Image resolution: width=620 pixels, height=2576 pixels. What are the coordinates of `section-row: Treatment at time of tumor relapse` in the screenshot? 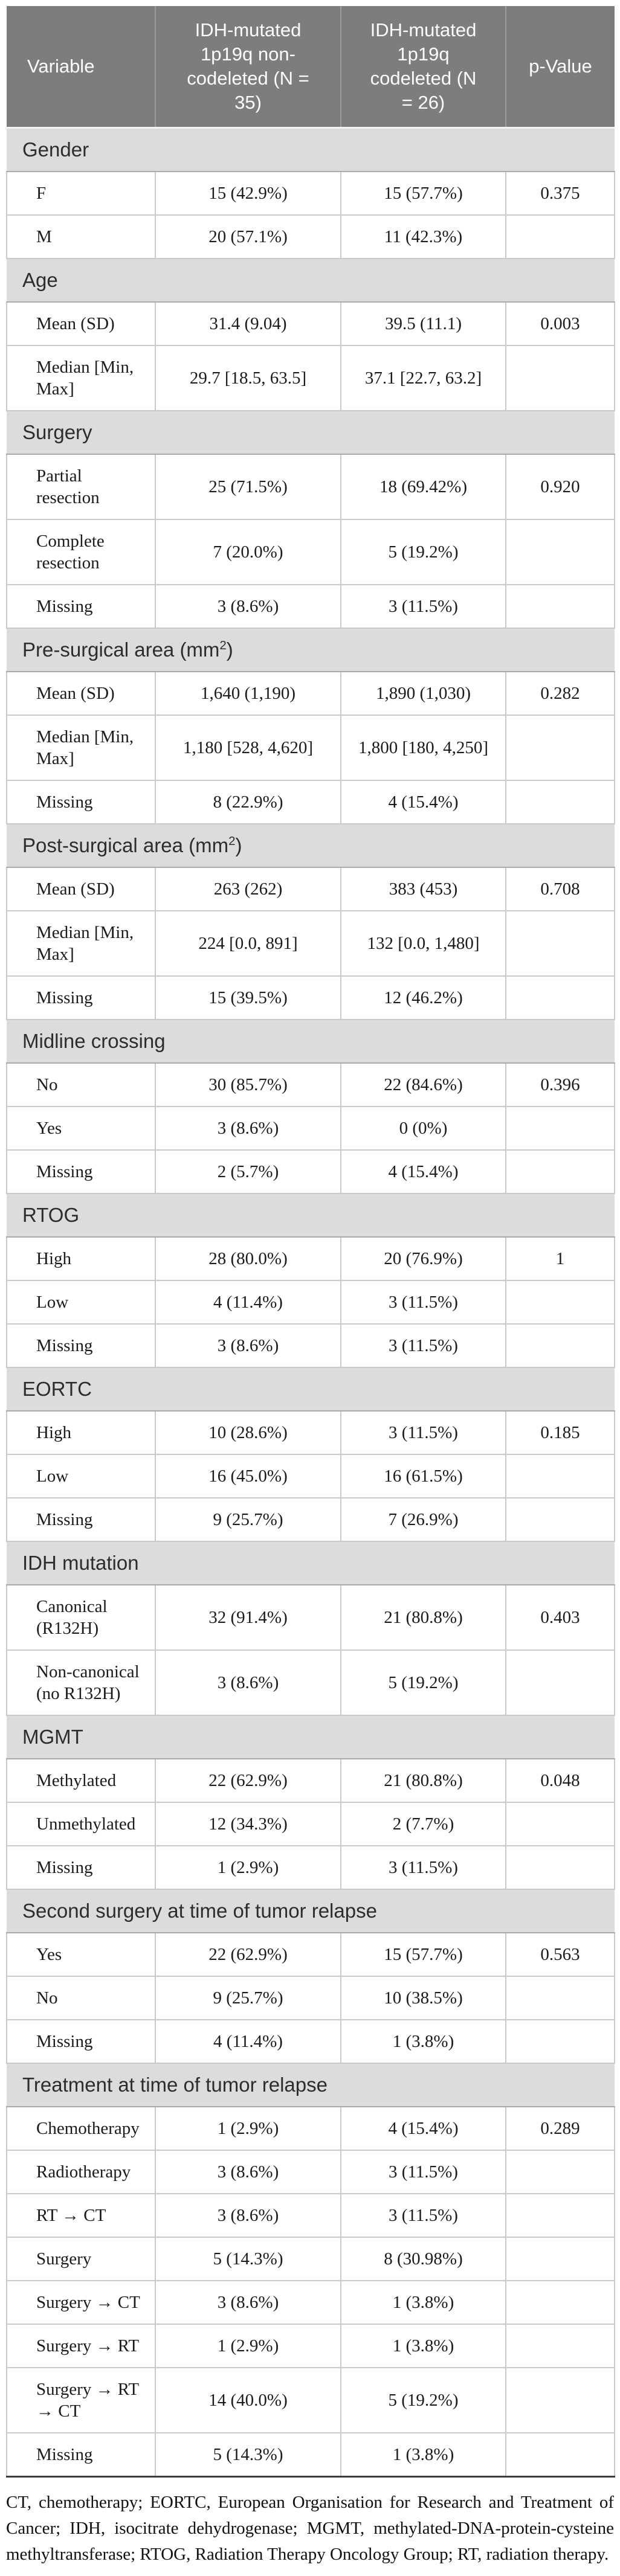 It's located at (311, 2085).